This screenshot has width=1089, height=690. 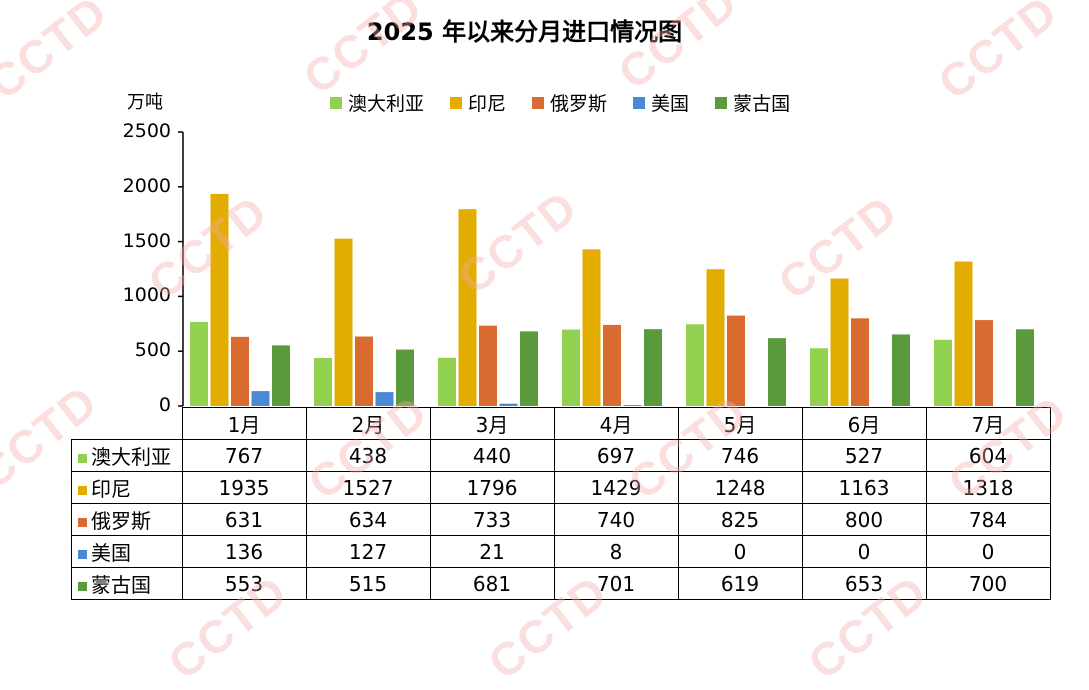 What do you see at coordinates (864, 487) in the screenshot?
I see `data-label: 1163` at bounding box center [864, 487].